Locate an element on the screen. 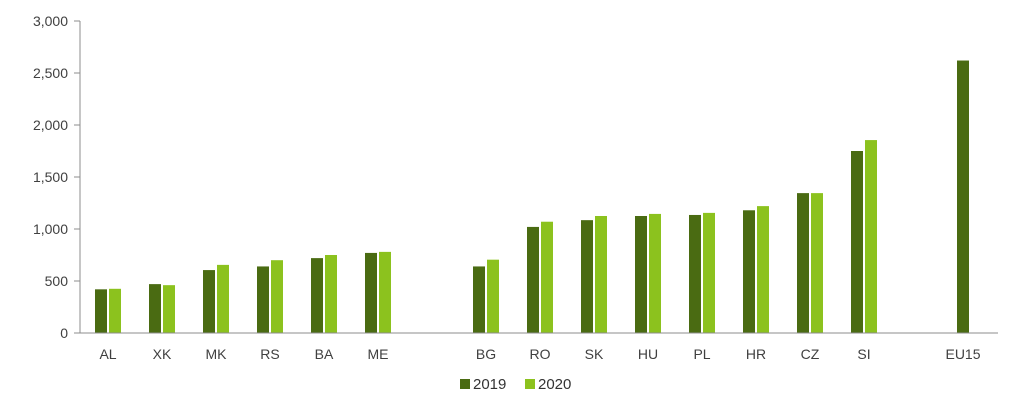  bar-rs-2019 is located at coordinates (263, 299).